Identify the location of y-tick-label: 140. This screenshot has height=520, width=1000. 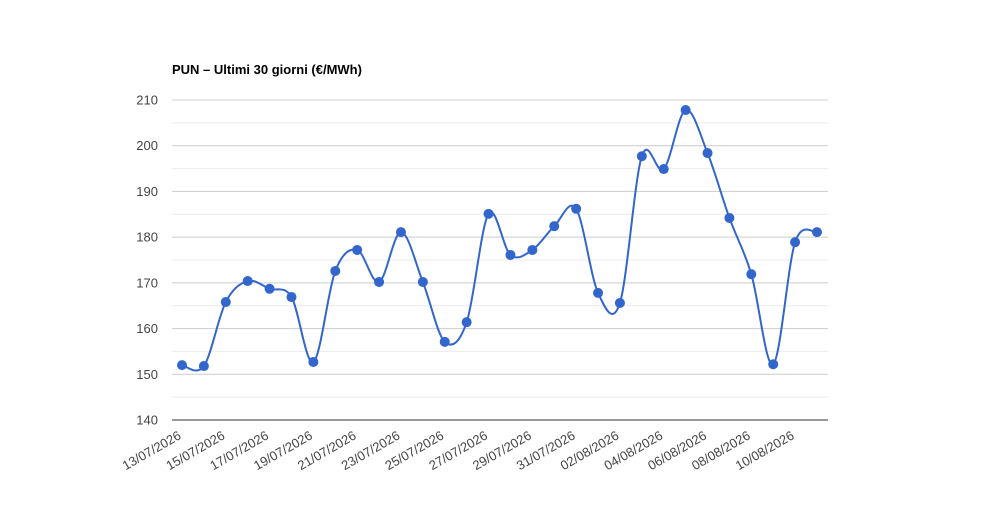
(147, 420).